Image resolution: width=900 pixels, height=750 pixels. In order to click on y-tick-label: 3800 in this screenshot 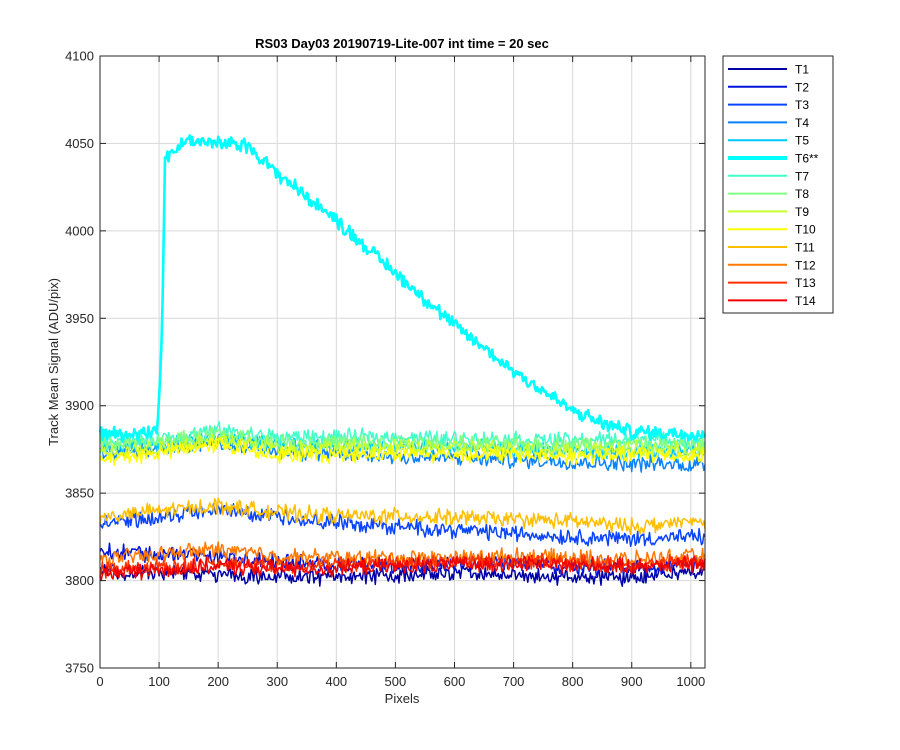, I will do `click(79, 580)`.